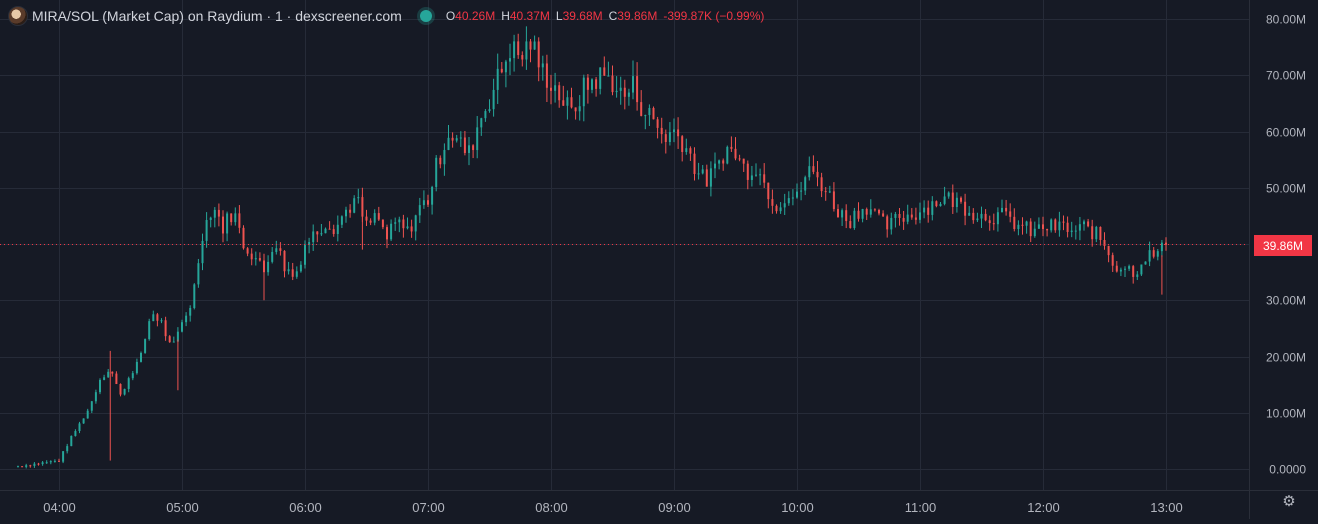 The image size is (1318, 524). Describe the element at coordinates (1286, 414) in the screenshot. I see `y-tick-label: 10.00M` at that location.